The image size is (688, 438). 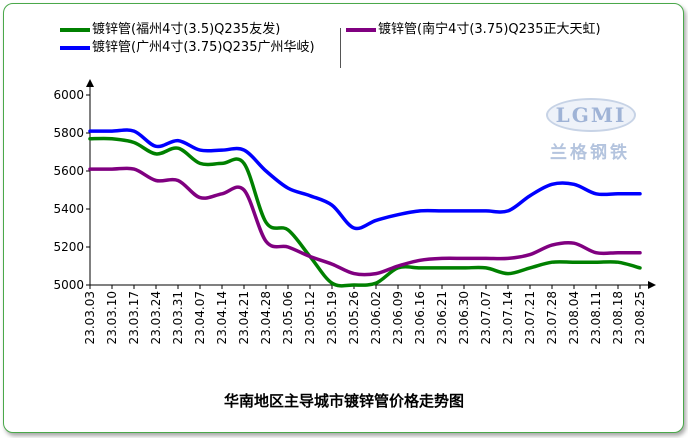 I want to click on x-tick-label: 23.03.03, so click(x=90, y=317).